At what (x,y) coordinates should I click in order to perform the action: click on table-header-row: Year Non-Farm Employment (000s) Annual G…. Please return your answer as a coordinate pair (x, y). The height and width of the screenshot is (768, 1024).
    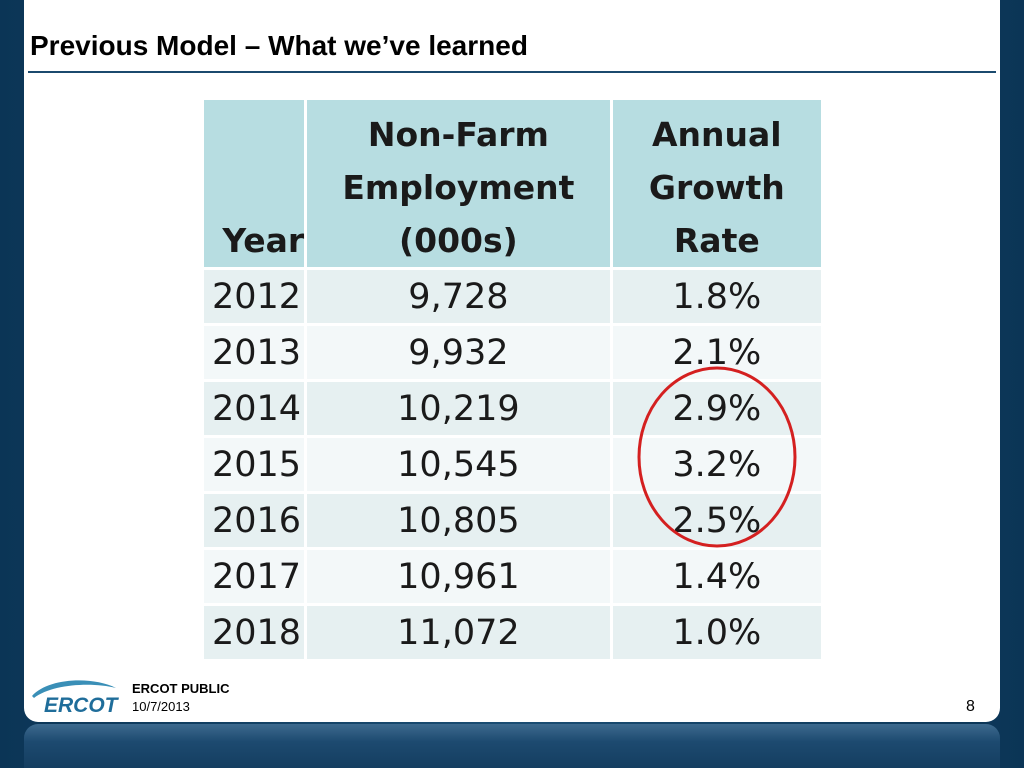
    Looking at the image, I should click on (512, 183).